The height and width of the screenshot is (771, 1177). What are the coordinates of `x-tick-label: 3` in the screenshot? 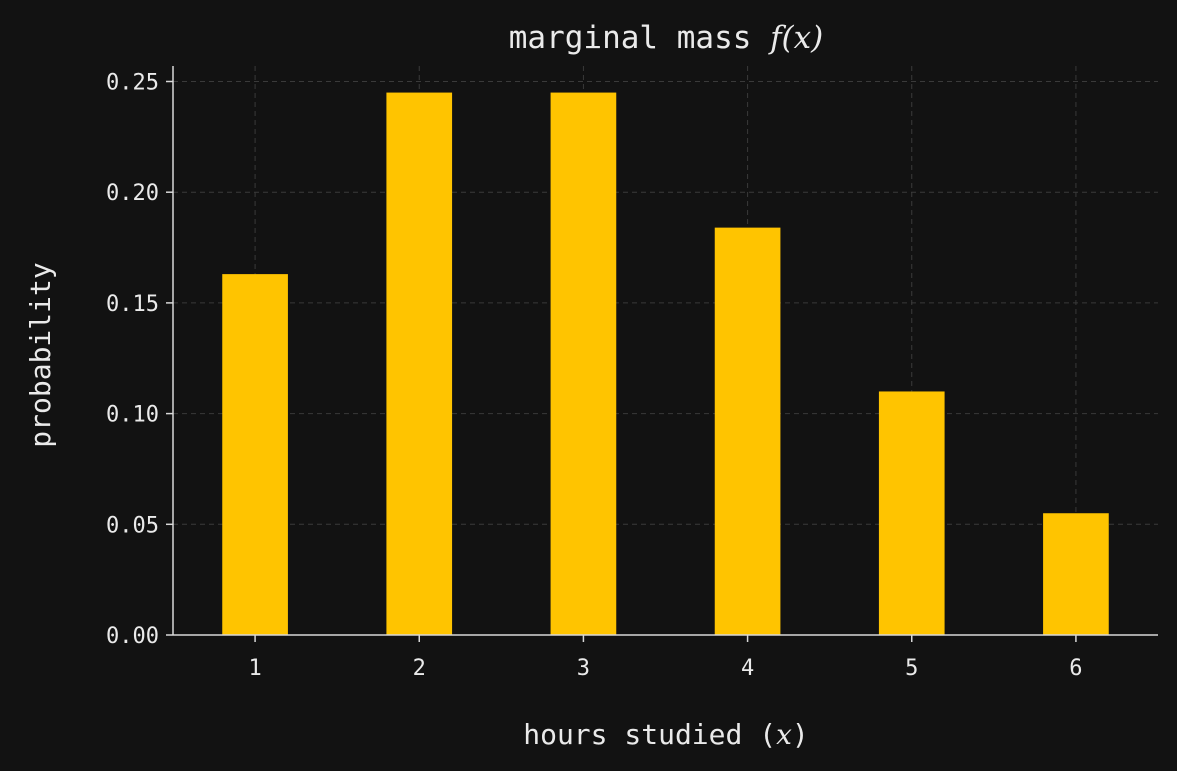 It's located at (583, 668).